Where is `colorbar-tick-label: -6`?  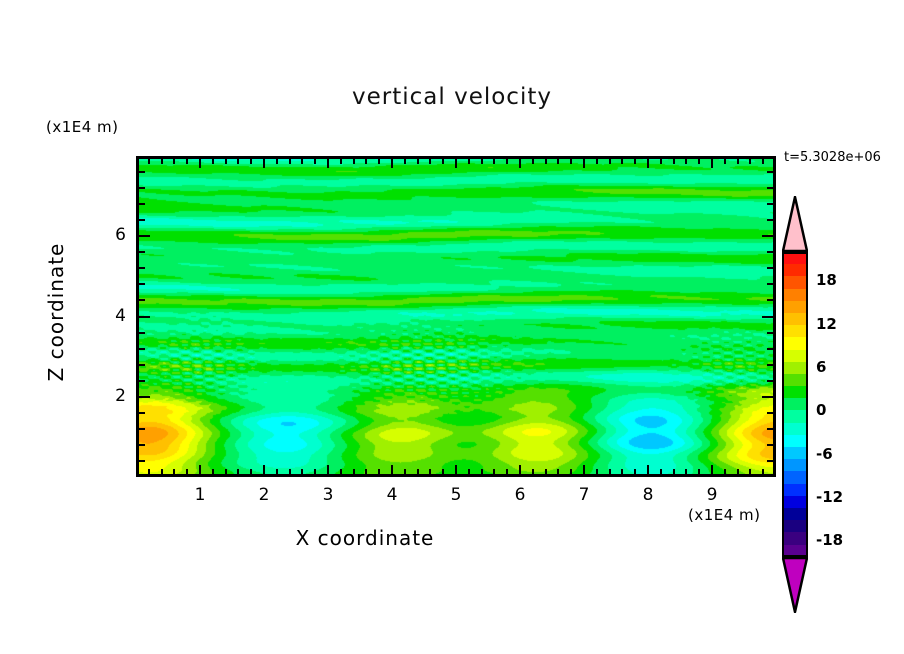
colorbar-tick-label: -6 is located at coordinates (824, 453).